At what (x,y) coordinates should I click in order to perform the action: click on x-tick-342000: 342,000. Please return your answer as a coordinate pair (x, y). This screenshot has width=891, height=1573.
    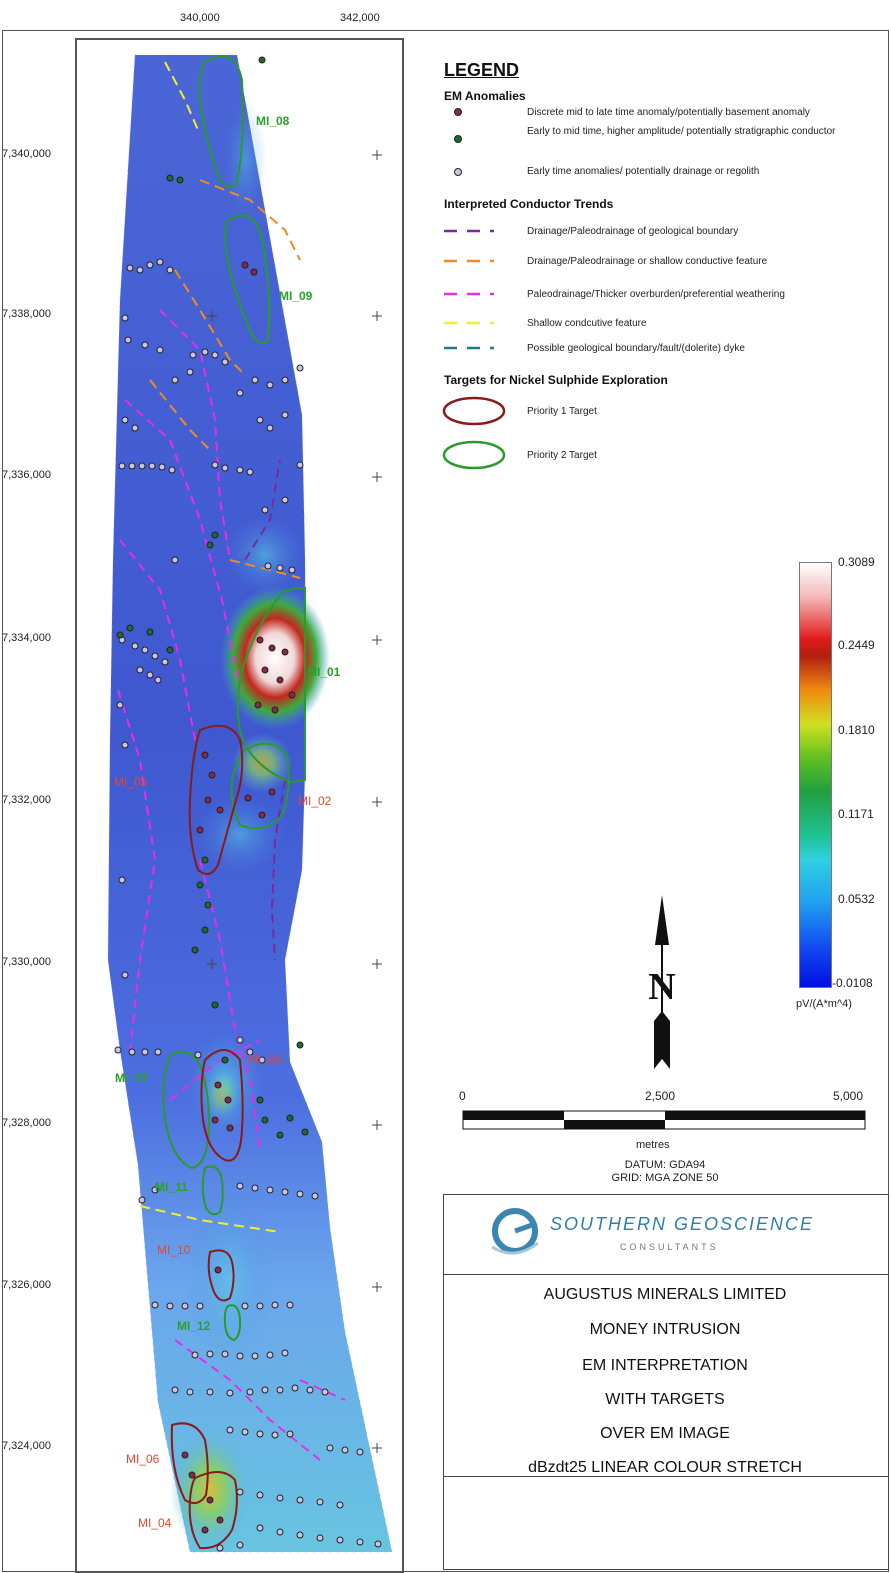
    Looking at the image, I should click on (360, 18).